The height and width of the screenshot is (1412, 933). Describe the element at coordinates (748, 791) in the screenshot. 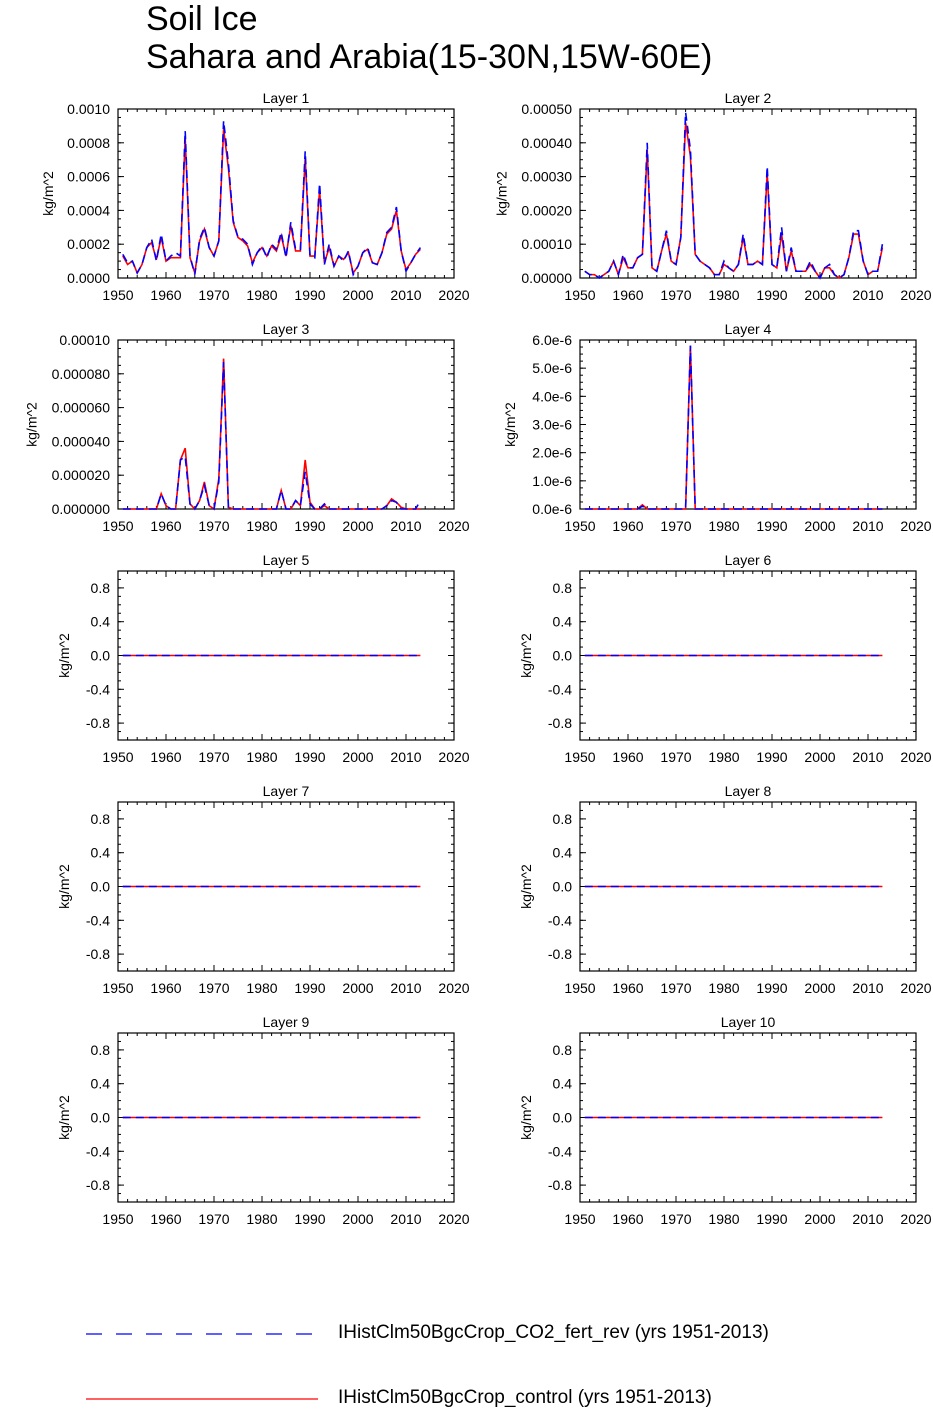

I see `panel-title: Layer 8` at that location.